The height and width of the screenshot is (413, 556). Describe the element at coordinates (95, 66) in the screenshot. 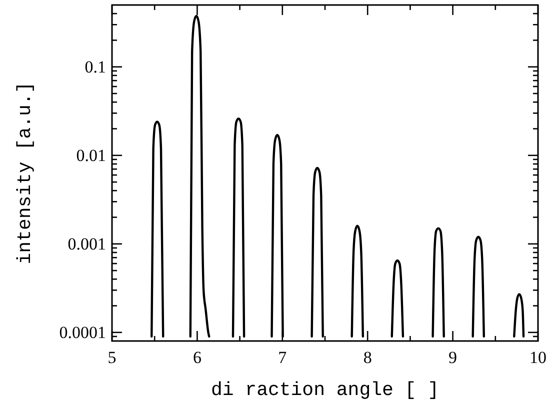

I see `y-tick-label: 0.1` at that location.